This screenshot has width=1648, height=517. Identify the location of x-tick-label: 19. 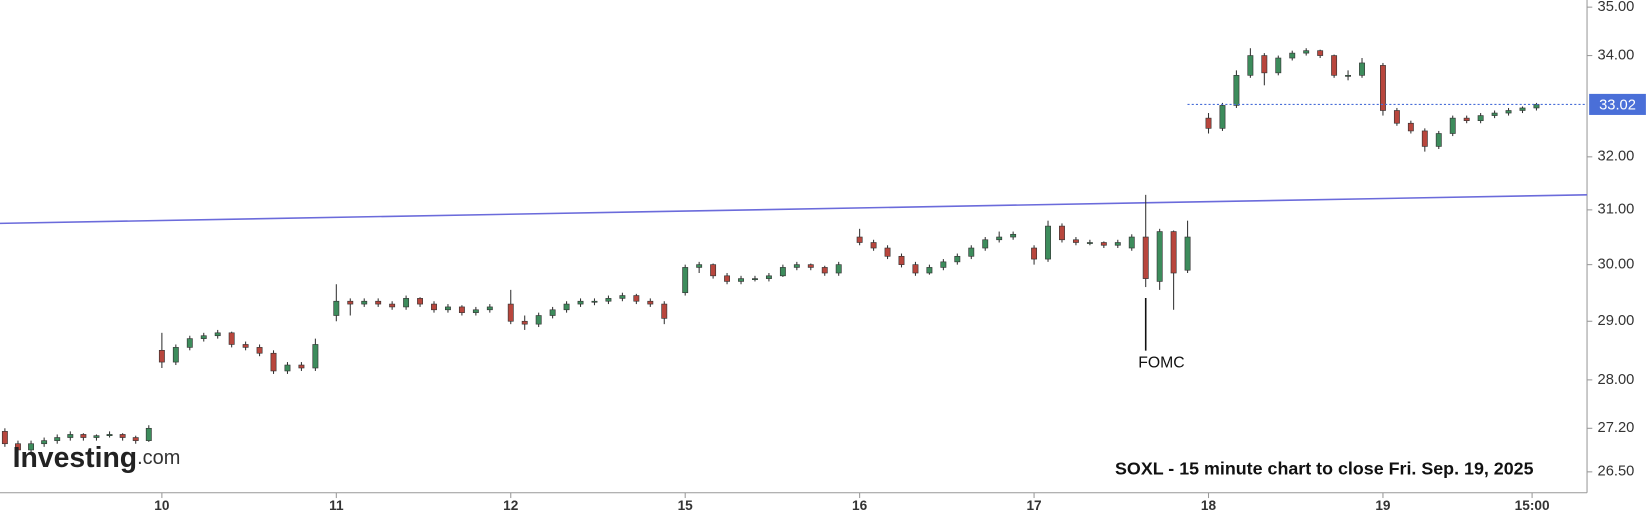
(1383, 505).